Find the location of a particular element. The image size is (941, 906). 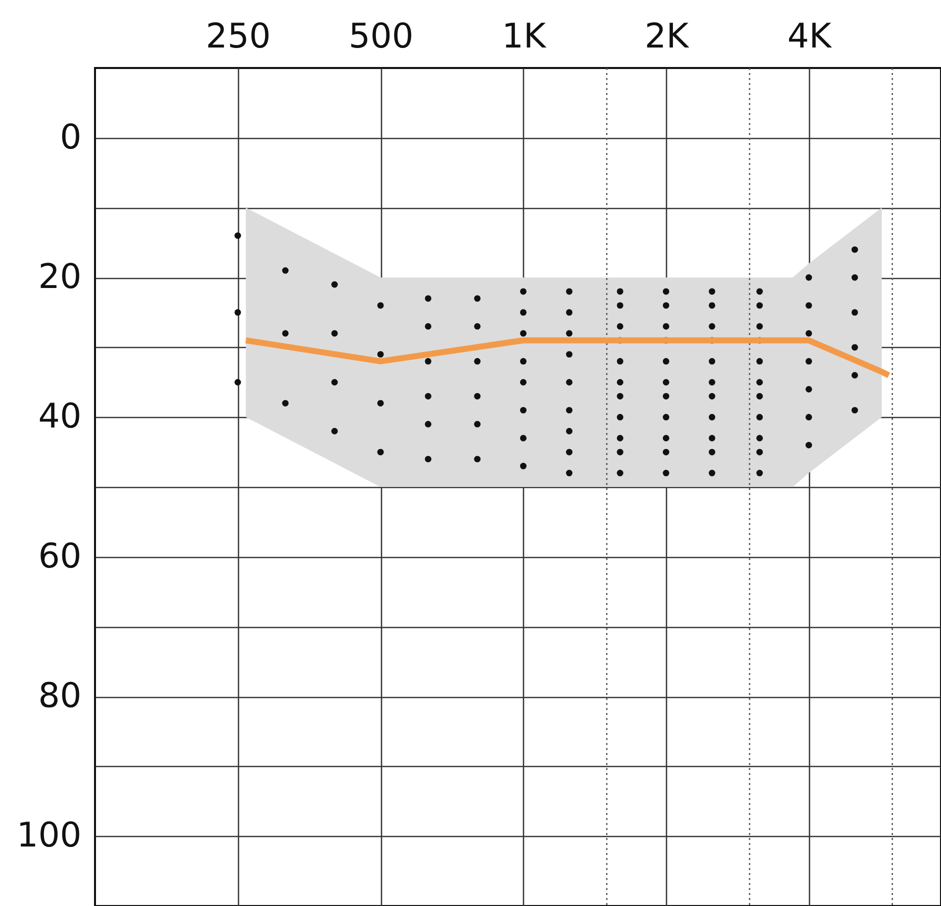

x-tick-label: 4K is located at coordinates (810, 36).